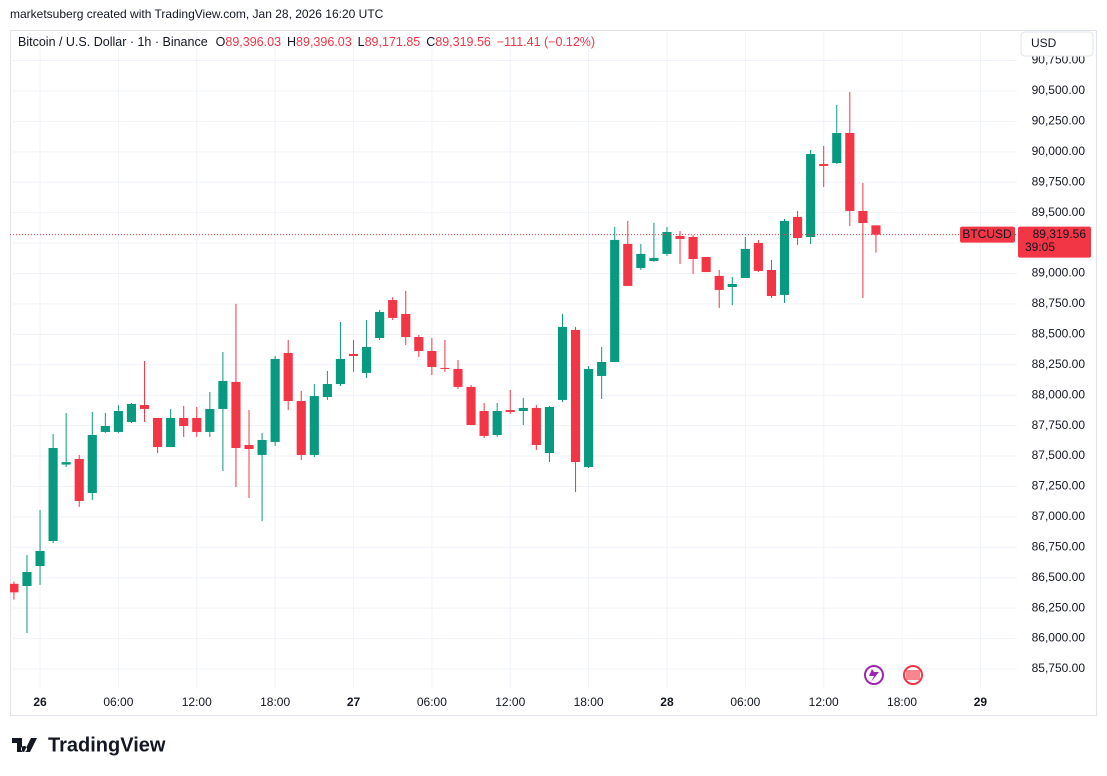 The height and width of the screenshot is (776, 1107). I want to click on currency-button, so click(1057, 44).